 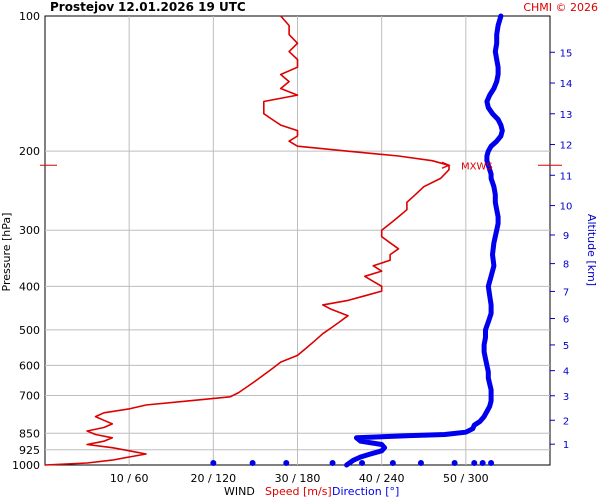 What do you see at coordinates (29, 433) in the screenshot?
I see `pressure-tick-label: 850` at bounding box center [29, 433].